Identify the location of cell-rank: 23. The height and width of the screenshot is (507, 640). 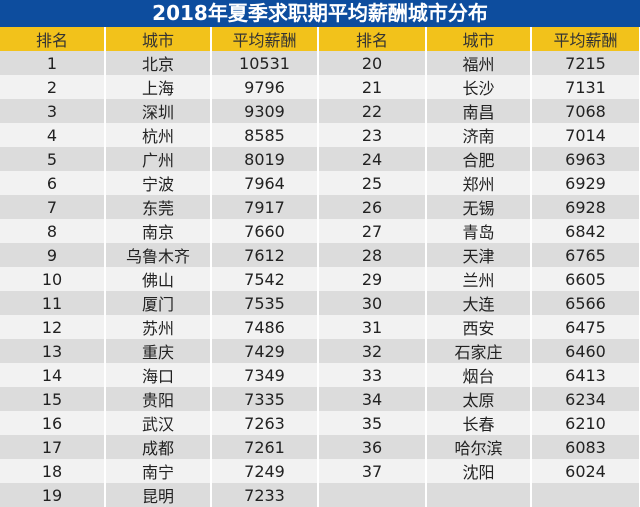
(372, 135).